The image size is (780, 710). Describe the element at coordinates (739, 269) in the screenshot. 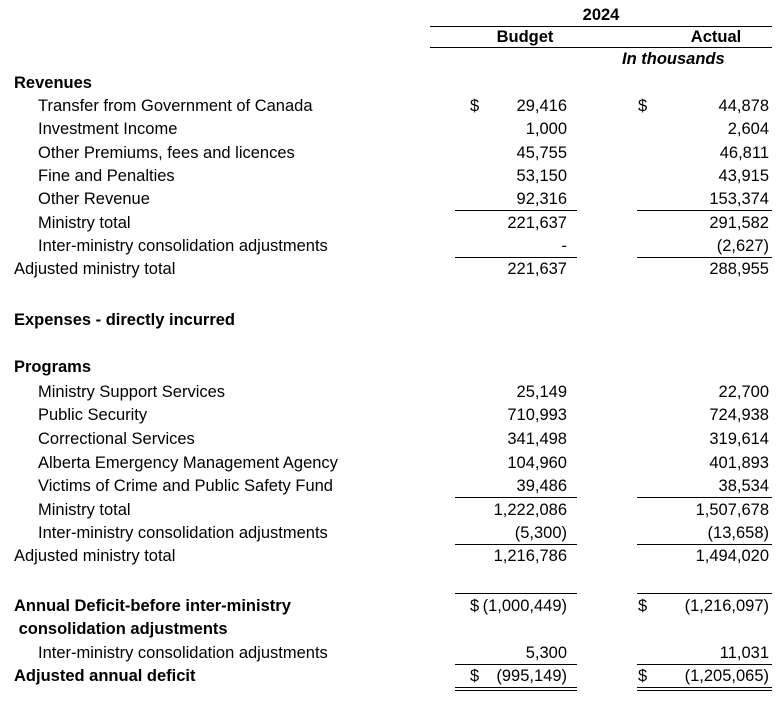

I see `adjusted-total-actual: 288,955` at that location.